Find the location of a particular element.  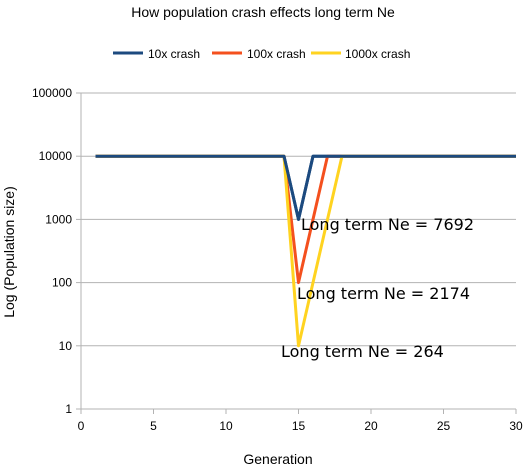

x-tick-label: 30 is located at coordinates (516, 426).